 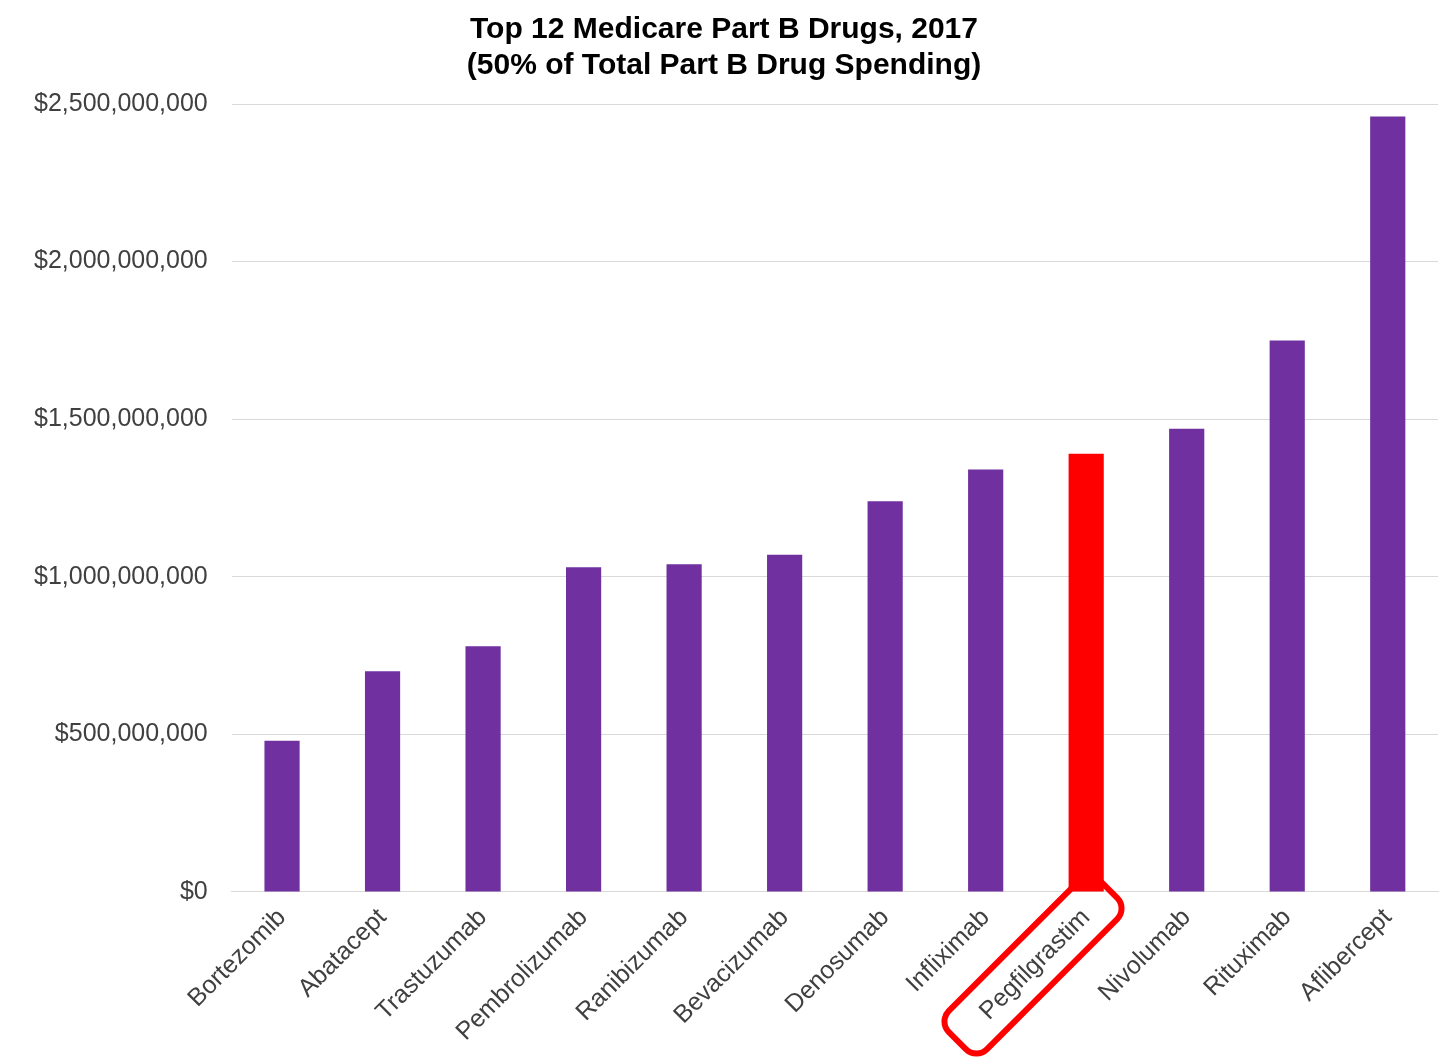 What do you see at coordinates (724, 28) in the screenshot?
I see `text: Top 12 Medicare Part B Drugs, 2017` at bounding box center [724, 28].